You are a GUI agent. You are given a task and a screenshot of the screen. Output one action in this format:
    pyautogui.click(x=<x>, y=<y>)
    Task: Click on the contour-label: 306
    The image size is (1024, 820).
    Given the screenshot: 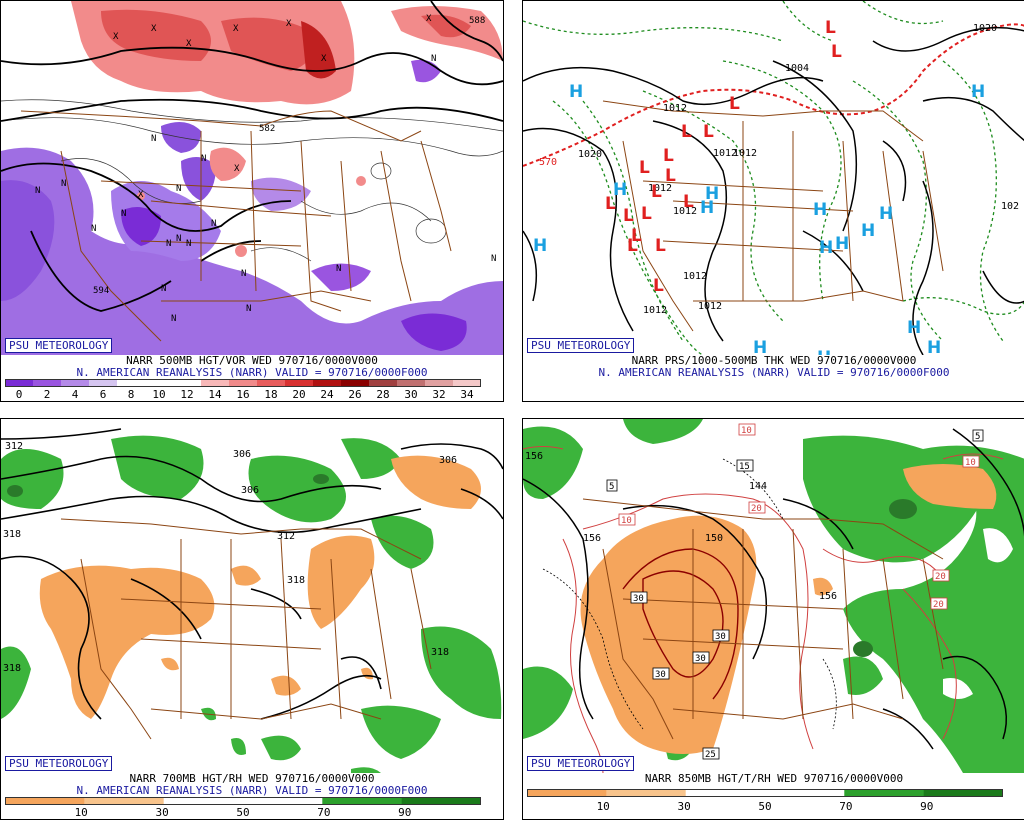 What is the action you would take?
    pyautogui.click(x=448, y=460)
    